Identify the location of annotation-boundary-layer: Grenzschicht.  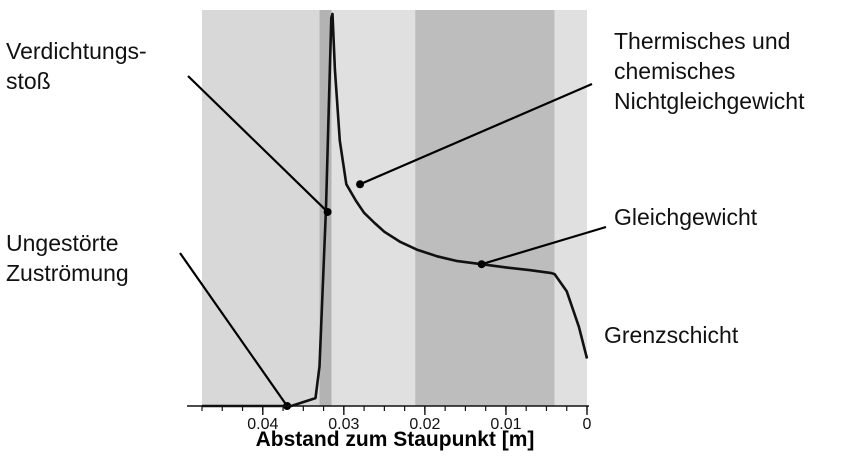
(671, 335).